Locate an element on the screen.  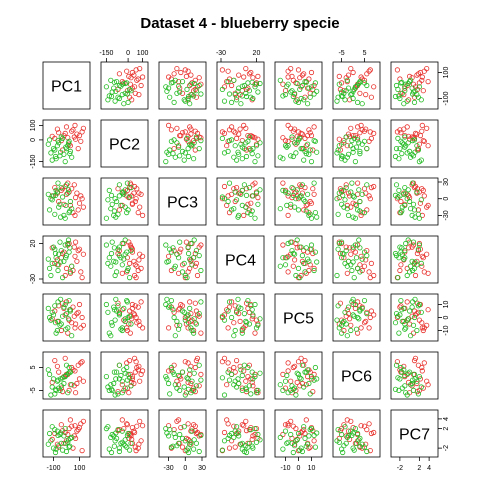
panel-pc6-pc4 is located at coordinates (240, 375).